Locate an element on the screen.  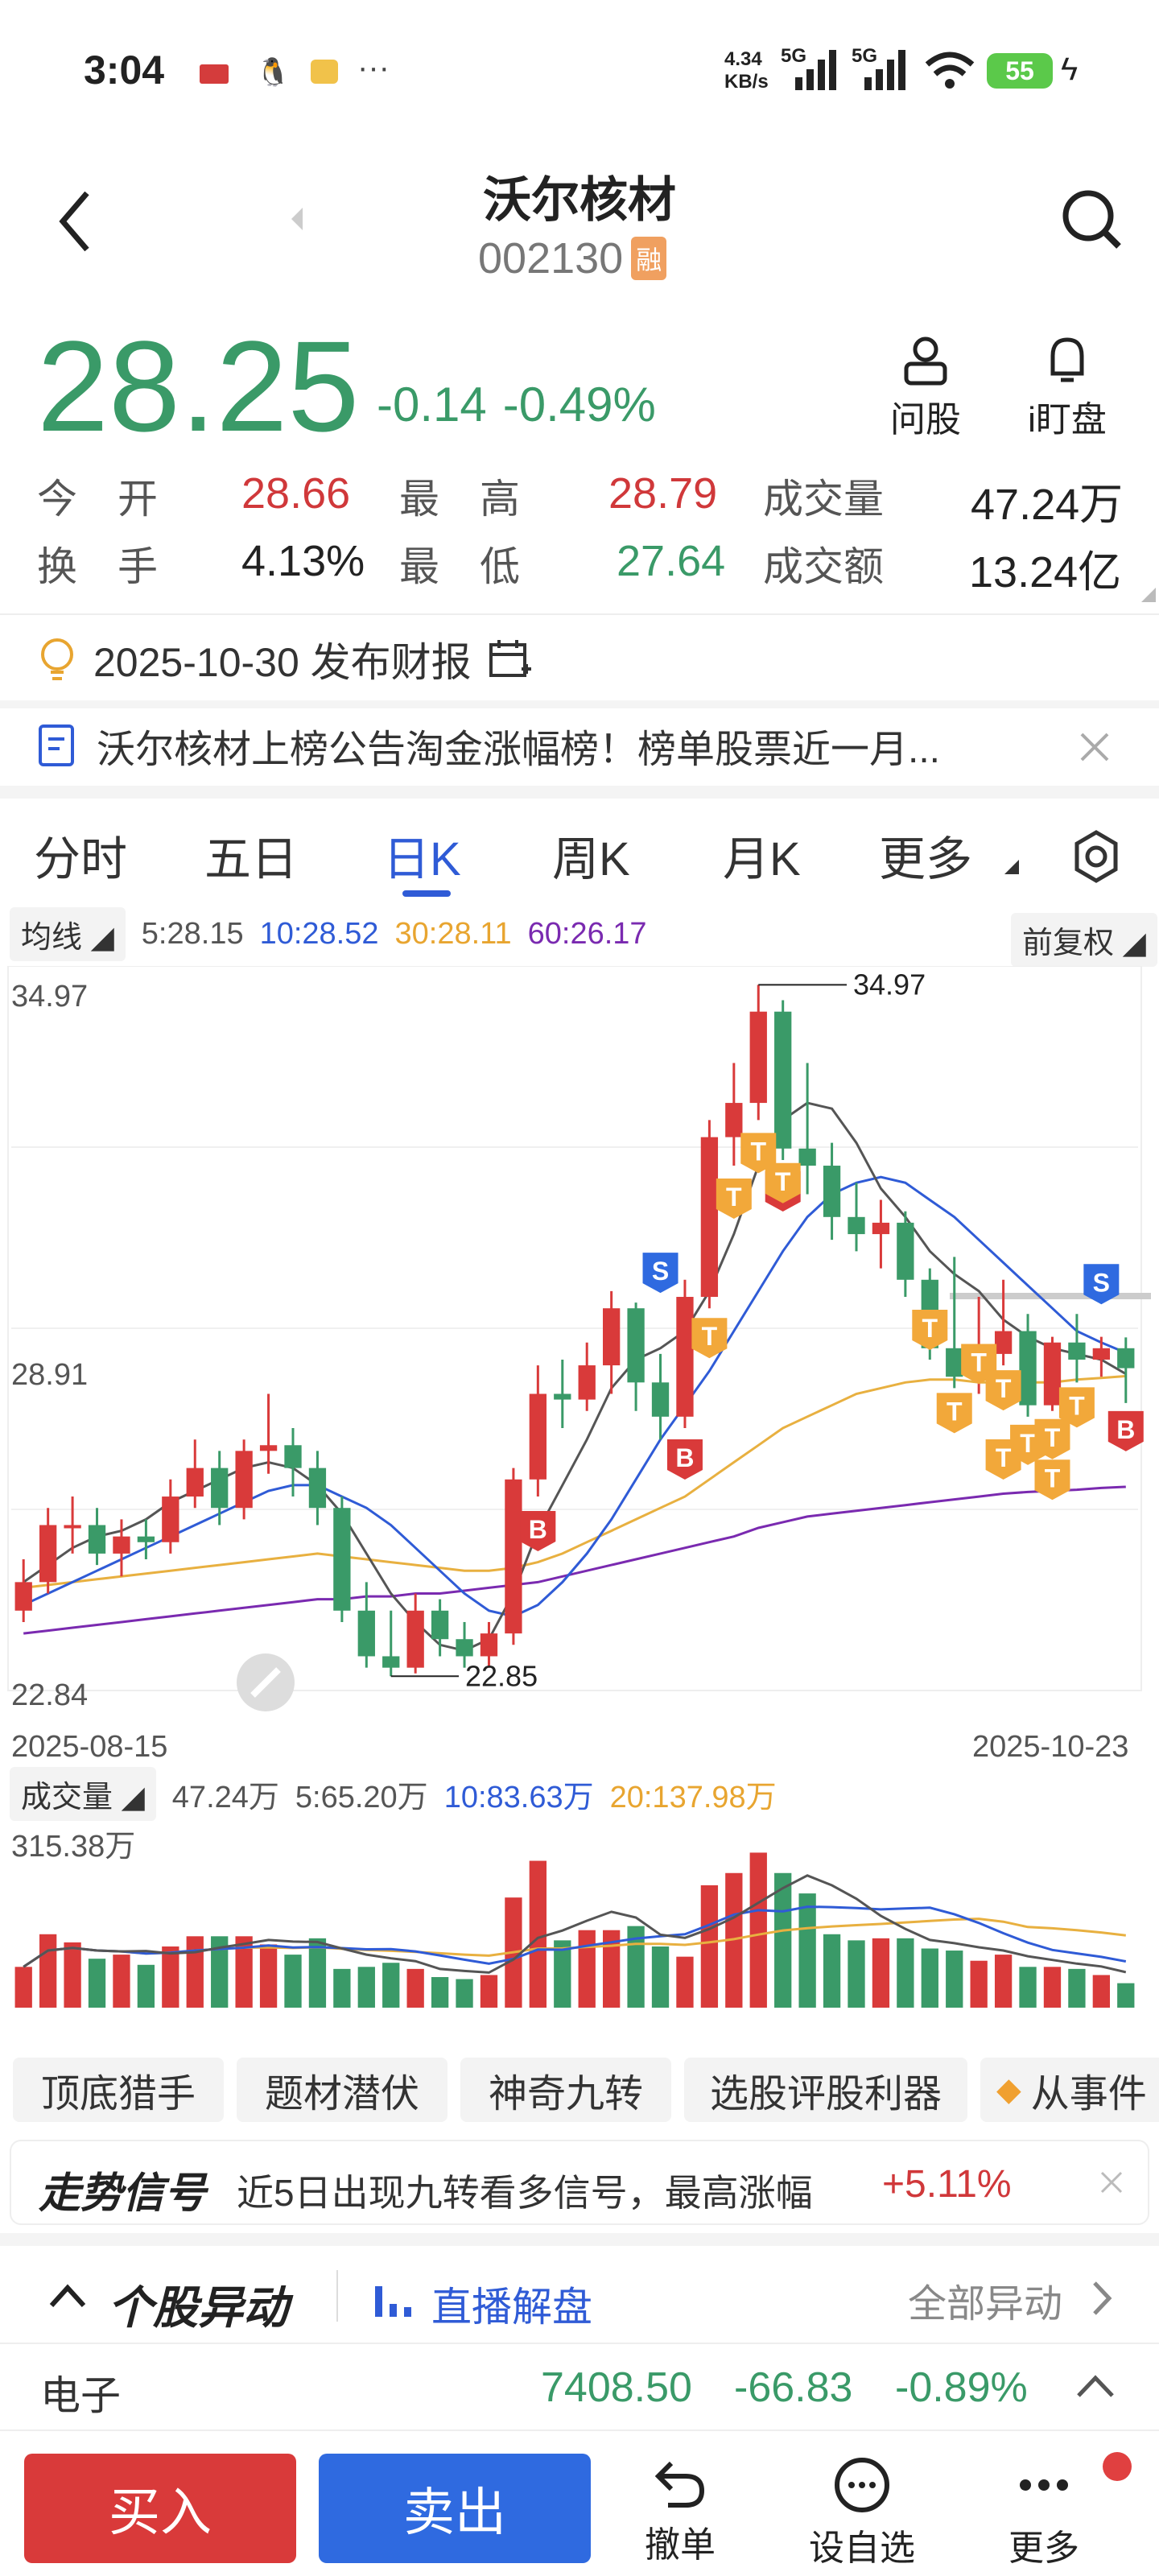
low-marker-label: 22.85 is located at coordinates (502, 1675).